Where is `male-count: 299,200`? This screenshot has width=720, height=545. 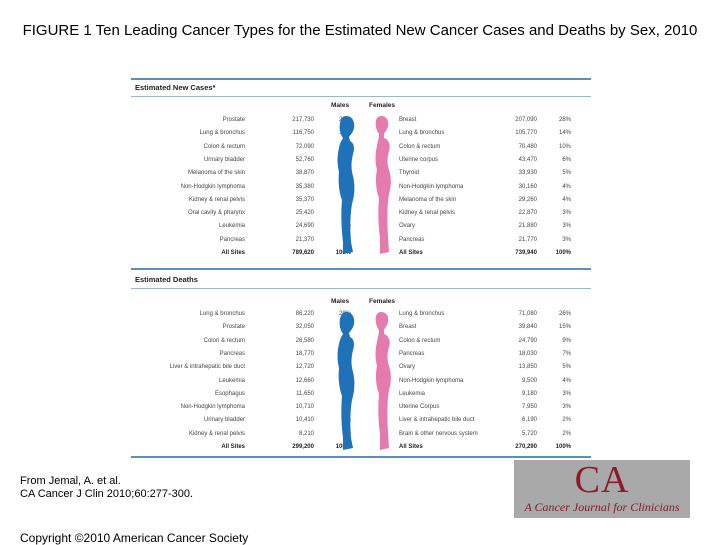 male-count: 299,200 is located at coordinates (303, 447).